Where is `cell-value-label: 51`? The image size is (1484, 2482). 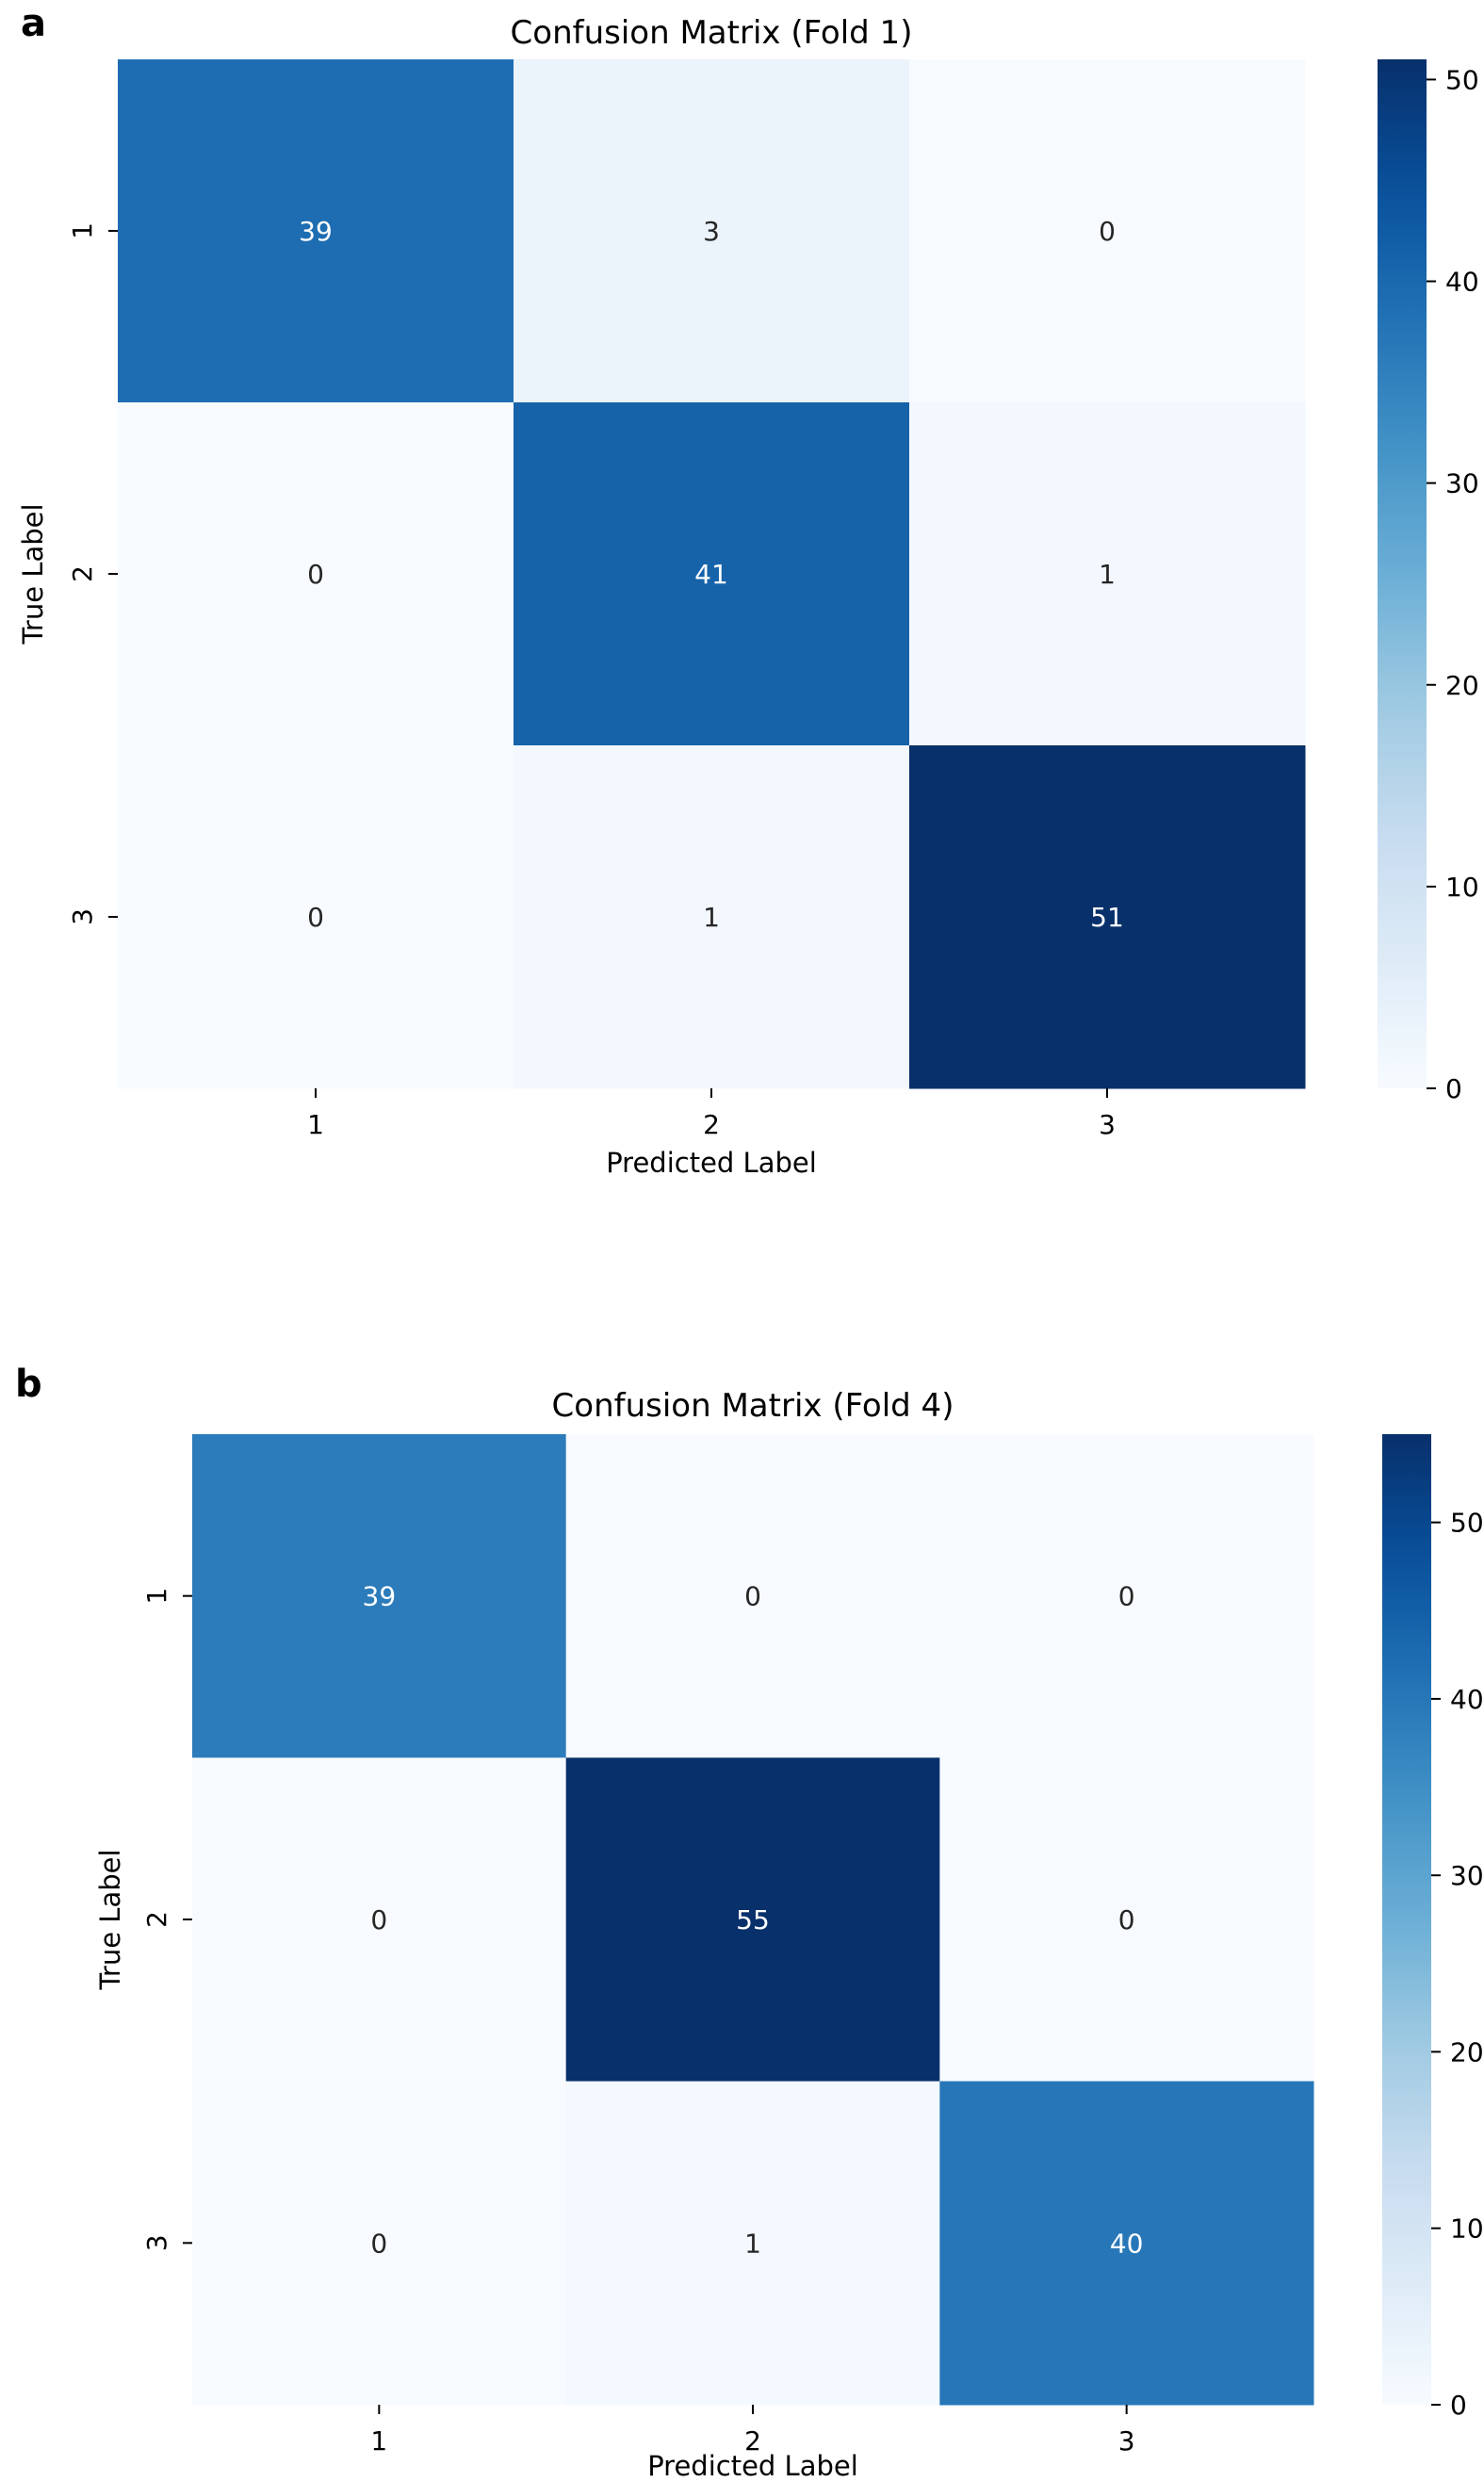
cell-value-label: 51 is located at coordinates (1107, 917).